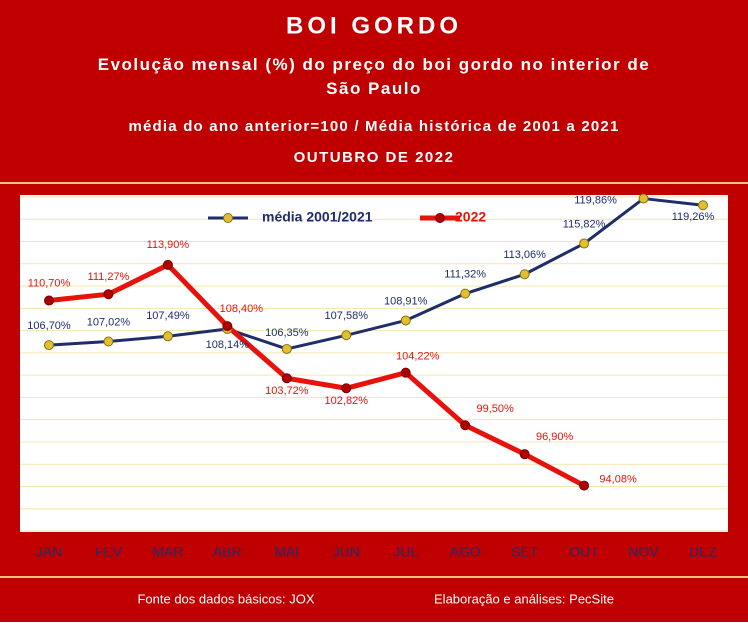  I want to click on chart-title: BOI GORDO, so click(374, 25).